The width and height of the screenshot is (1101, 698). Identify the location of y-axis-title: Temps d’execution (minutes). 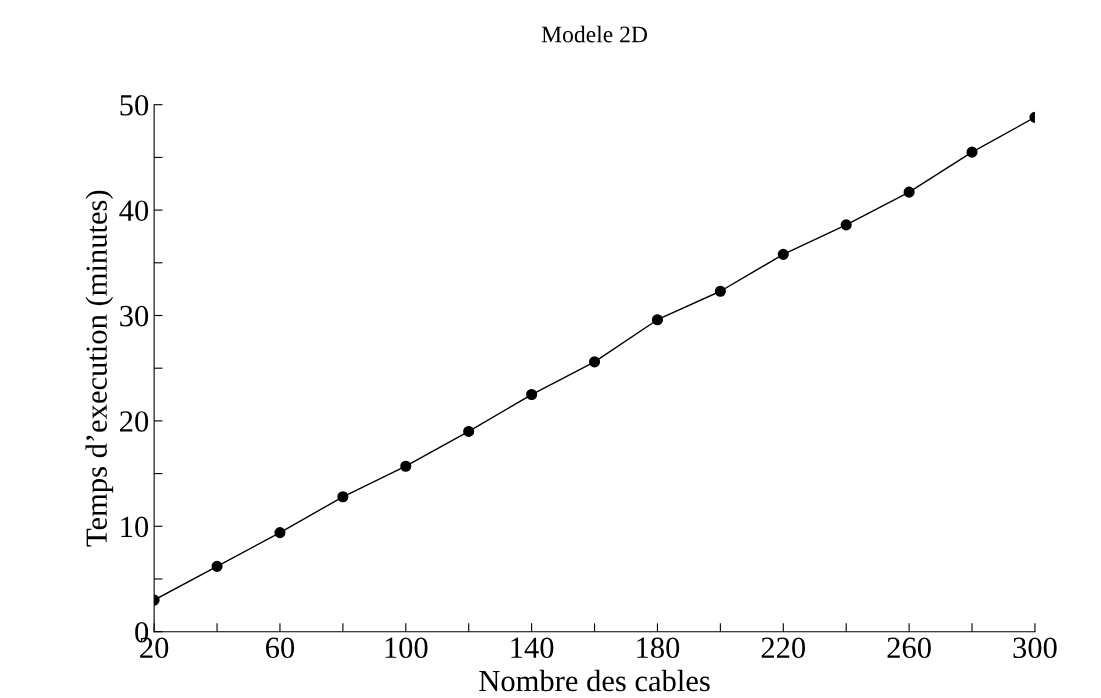
(99, 368).